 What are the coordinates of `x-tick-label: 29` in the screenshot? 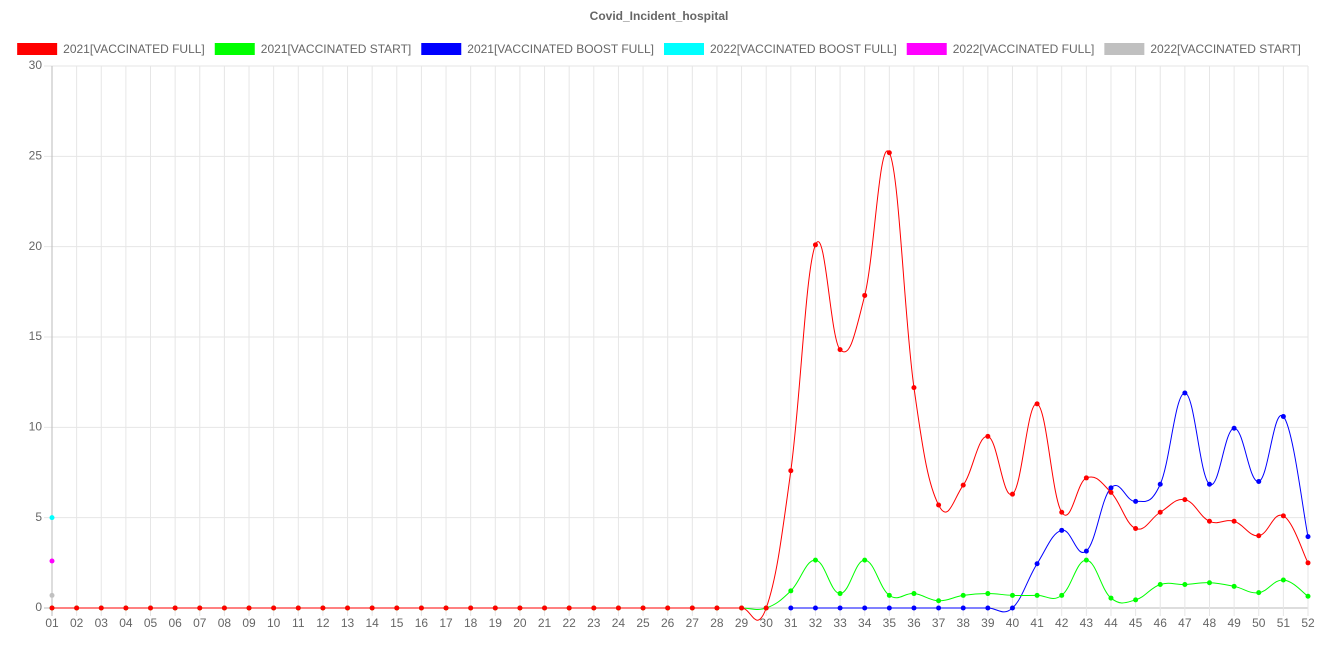 It's located at (742, 623).